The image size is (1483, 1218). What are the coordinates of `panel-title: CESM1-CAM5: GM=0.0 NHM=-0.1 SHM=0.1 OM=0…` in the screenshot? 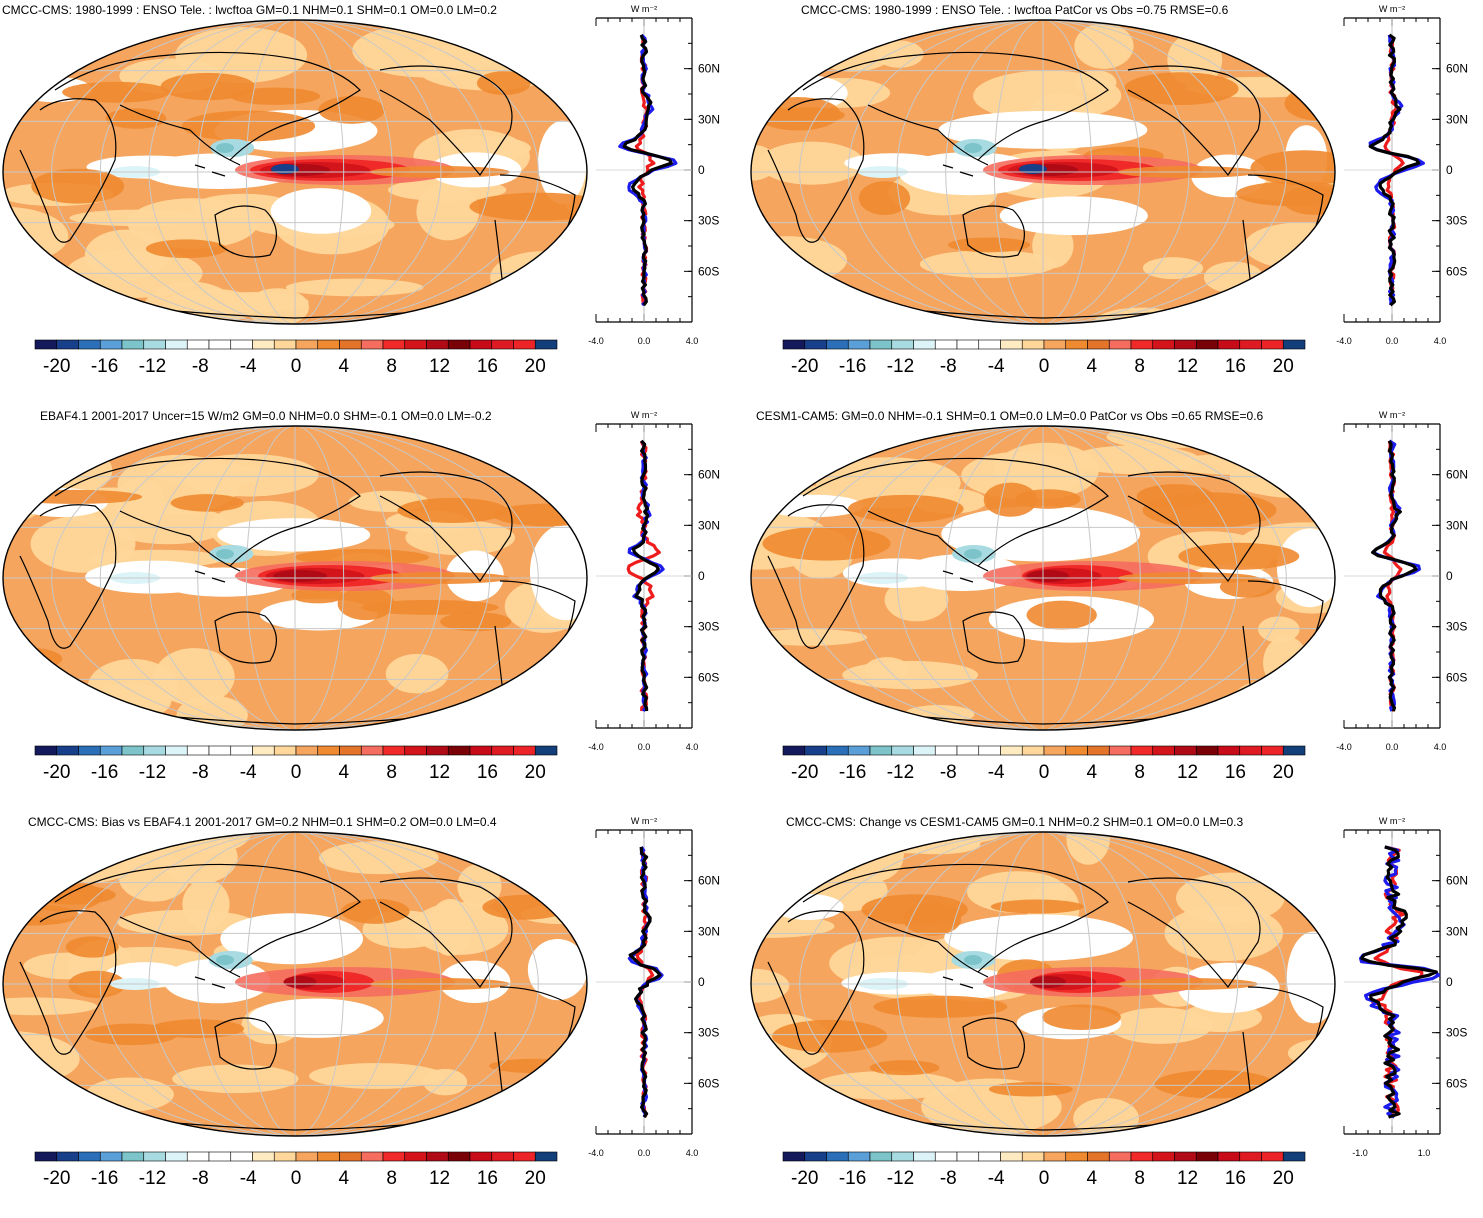 It's located at (1010, 416).